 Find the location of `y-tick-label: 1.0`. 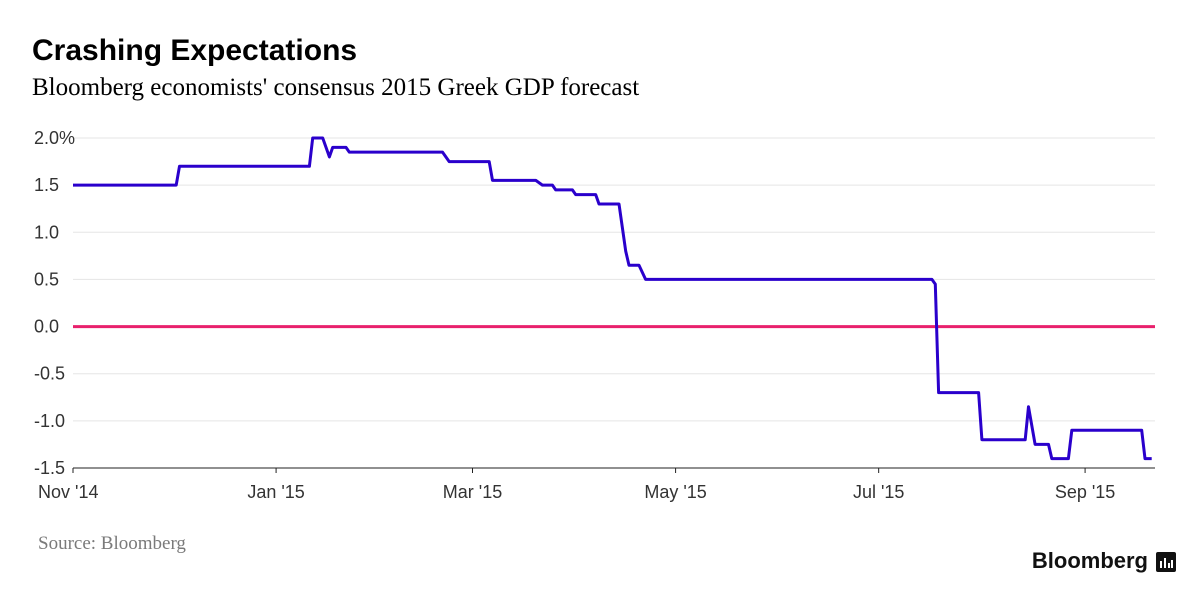

y-tick-label: 1.0 is located at coordinates (46, 232).